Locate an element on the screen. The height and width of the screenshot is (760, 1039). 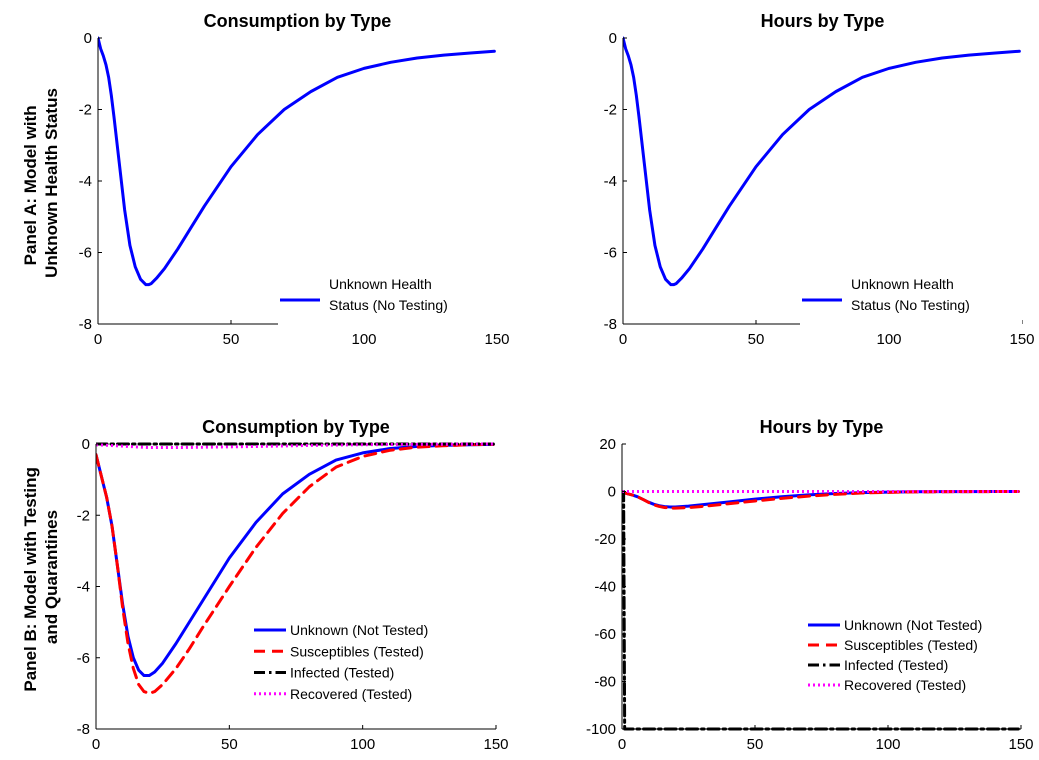
y-tick-label: 20 is located at coordinates (607, 444).